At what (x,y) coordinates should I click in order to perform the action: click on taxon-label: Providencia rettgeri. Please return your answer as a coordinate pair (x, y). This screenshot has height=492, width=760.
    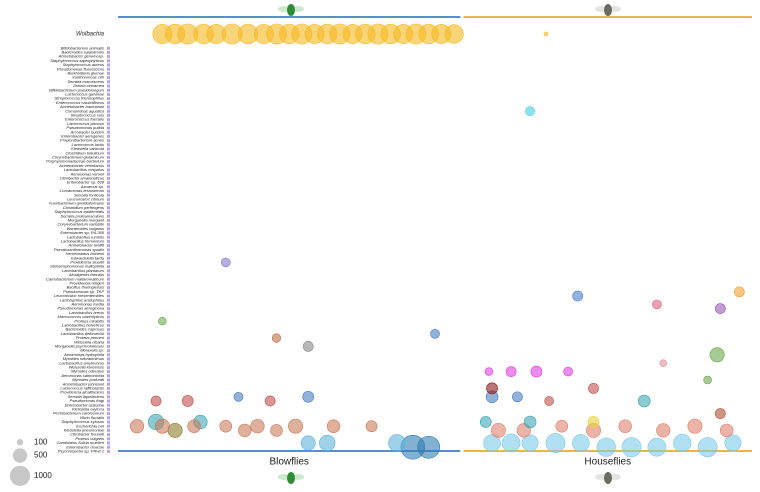
    Looking at the image, I should click on (87, 282).